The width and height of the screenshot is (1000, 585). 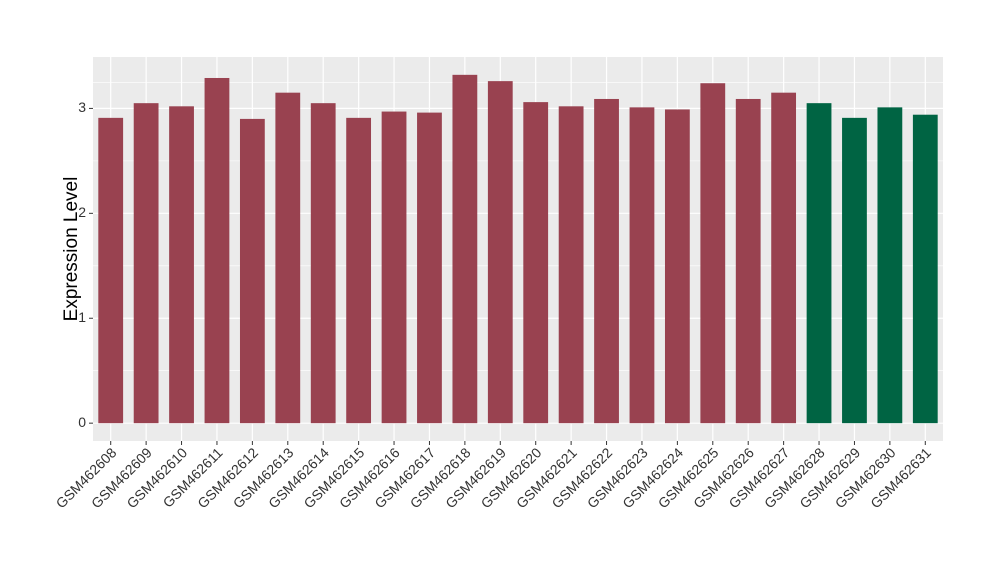 I want to click on y-tick-label: 3, so click(x=82, y=107).